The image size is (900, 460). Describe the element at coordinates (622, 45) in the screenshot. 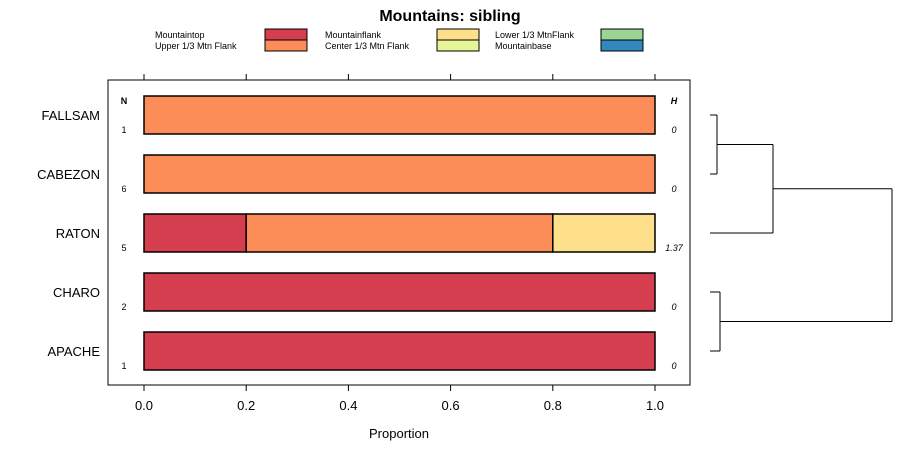

I see `legend-swatch-mountainbase` at that location.